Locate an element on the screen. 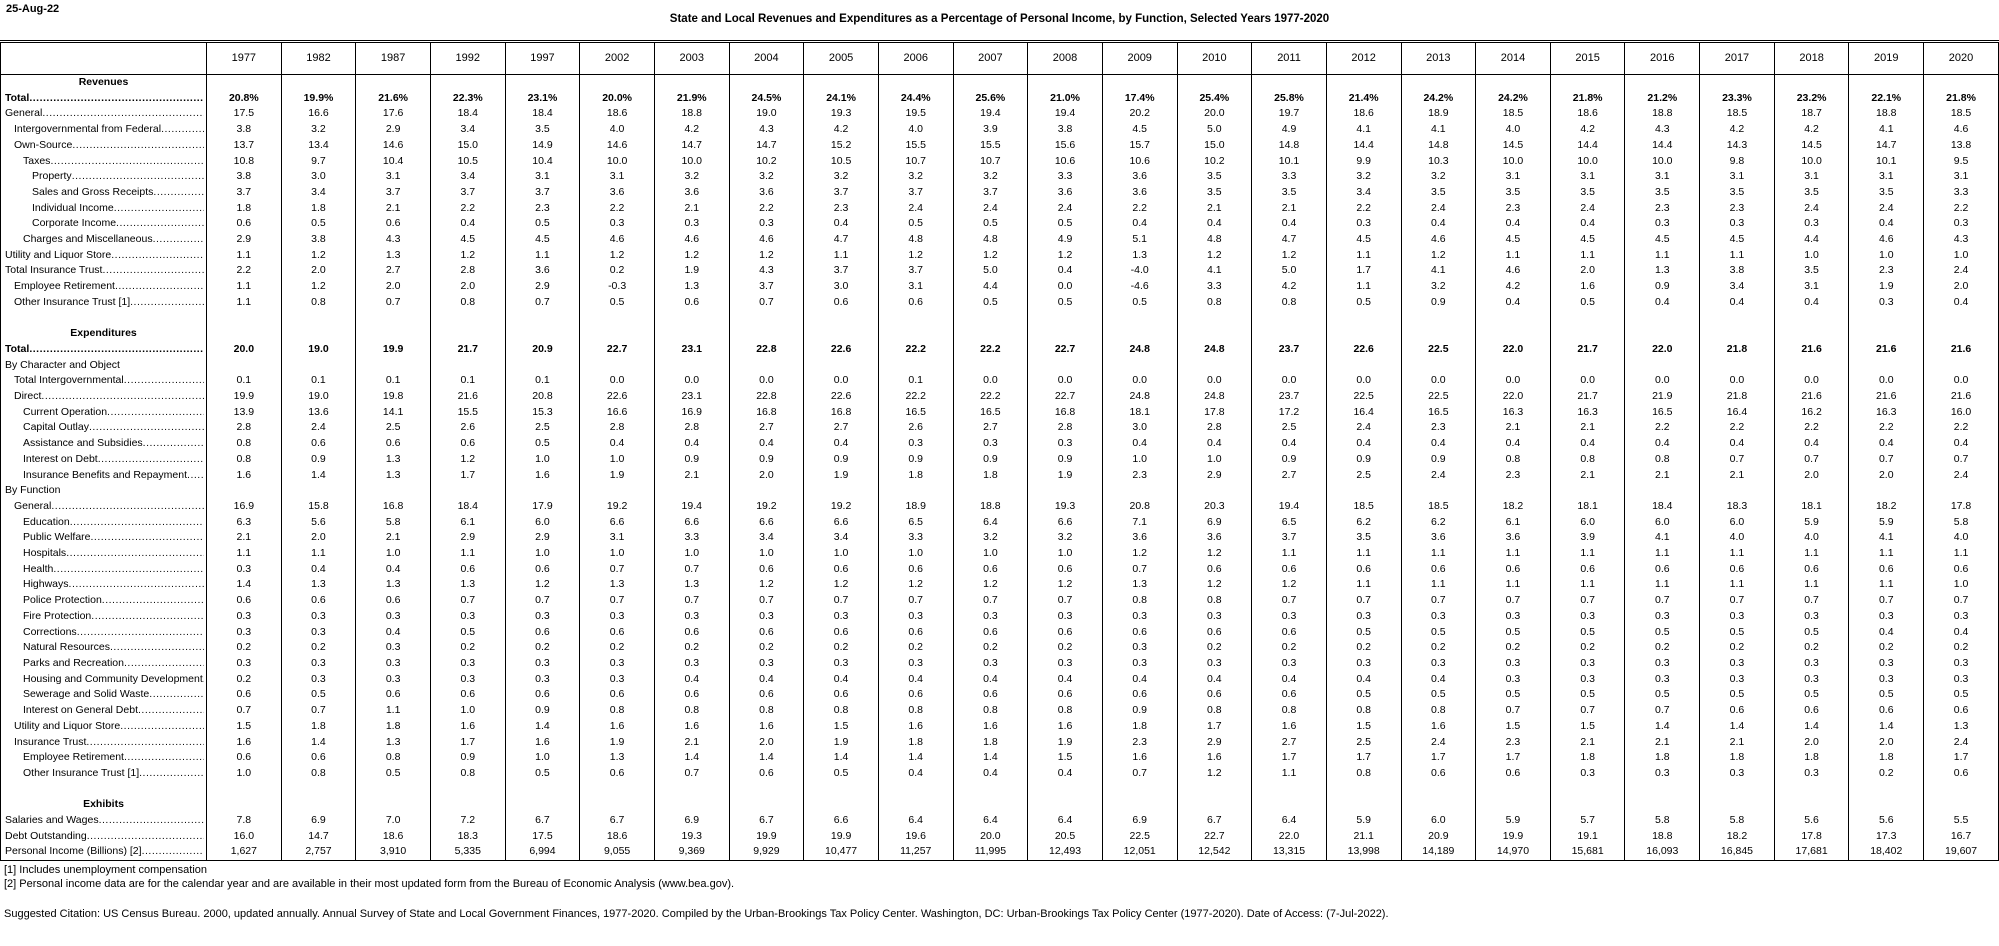  value-cell: 1.3 is located at coordinates (617, 758).